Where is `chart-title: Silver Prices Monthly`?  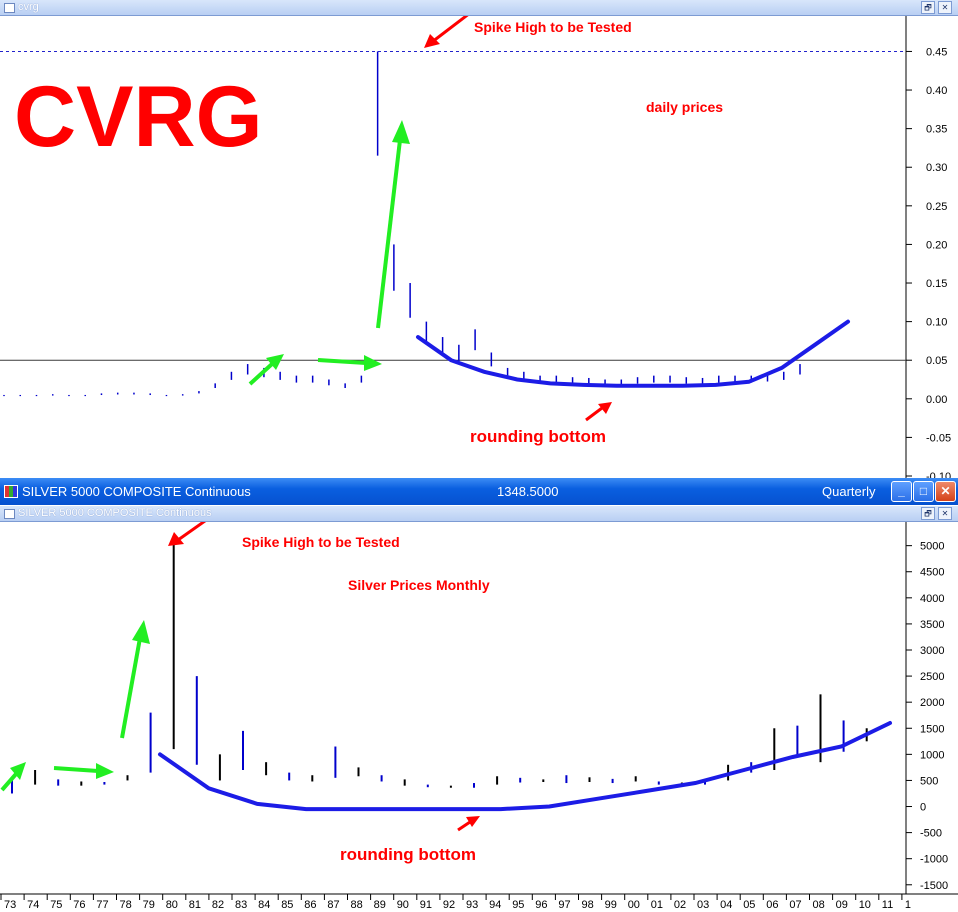 chart-title: Silver Prices Monthly is located at coordinates (419, 585).